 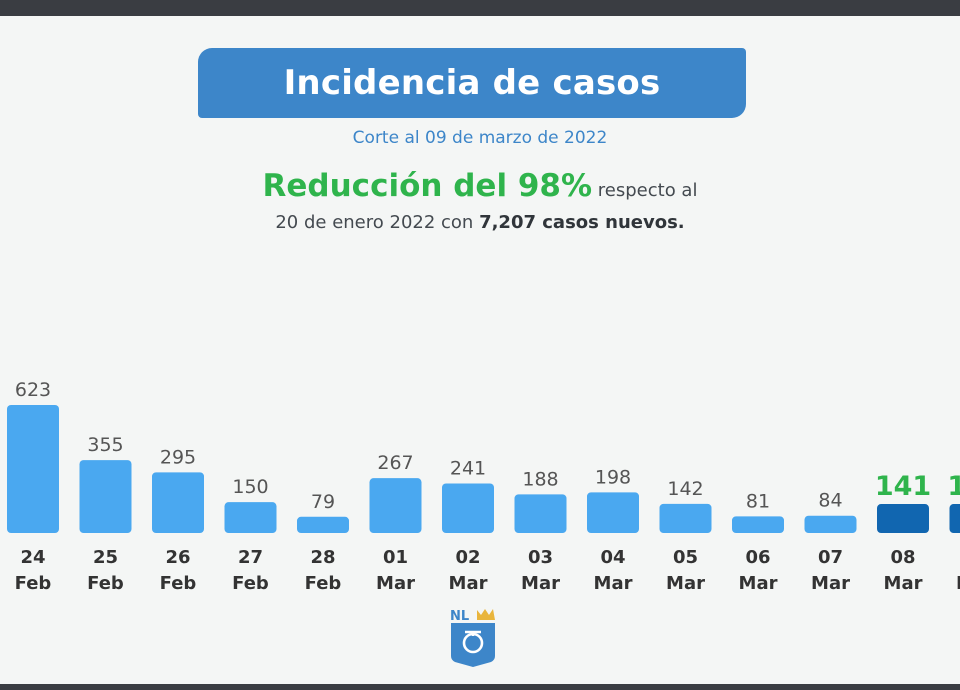 What do you see at coordinates (105, 445) in the screenshot?
I see `bar-value-label: 355` at bounding box center [105, 445].